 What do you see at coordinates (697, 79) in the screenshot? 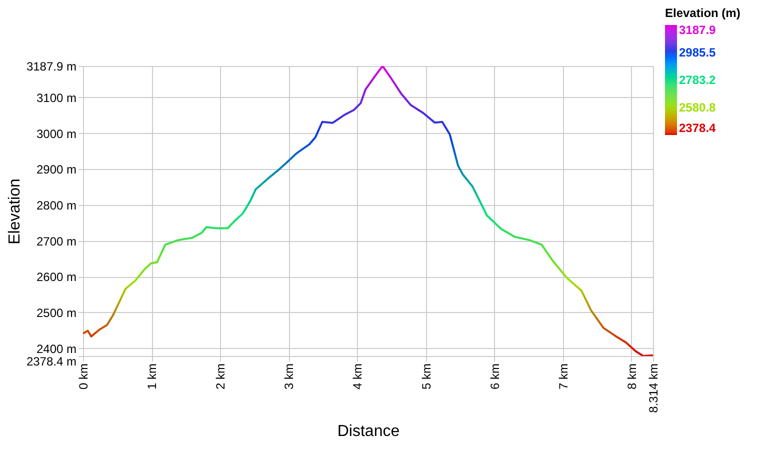
I see `color-bar-label: 2783.2` at bounding box center [697, 79].